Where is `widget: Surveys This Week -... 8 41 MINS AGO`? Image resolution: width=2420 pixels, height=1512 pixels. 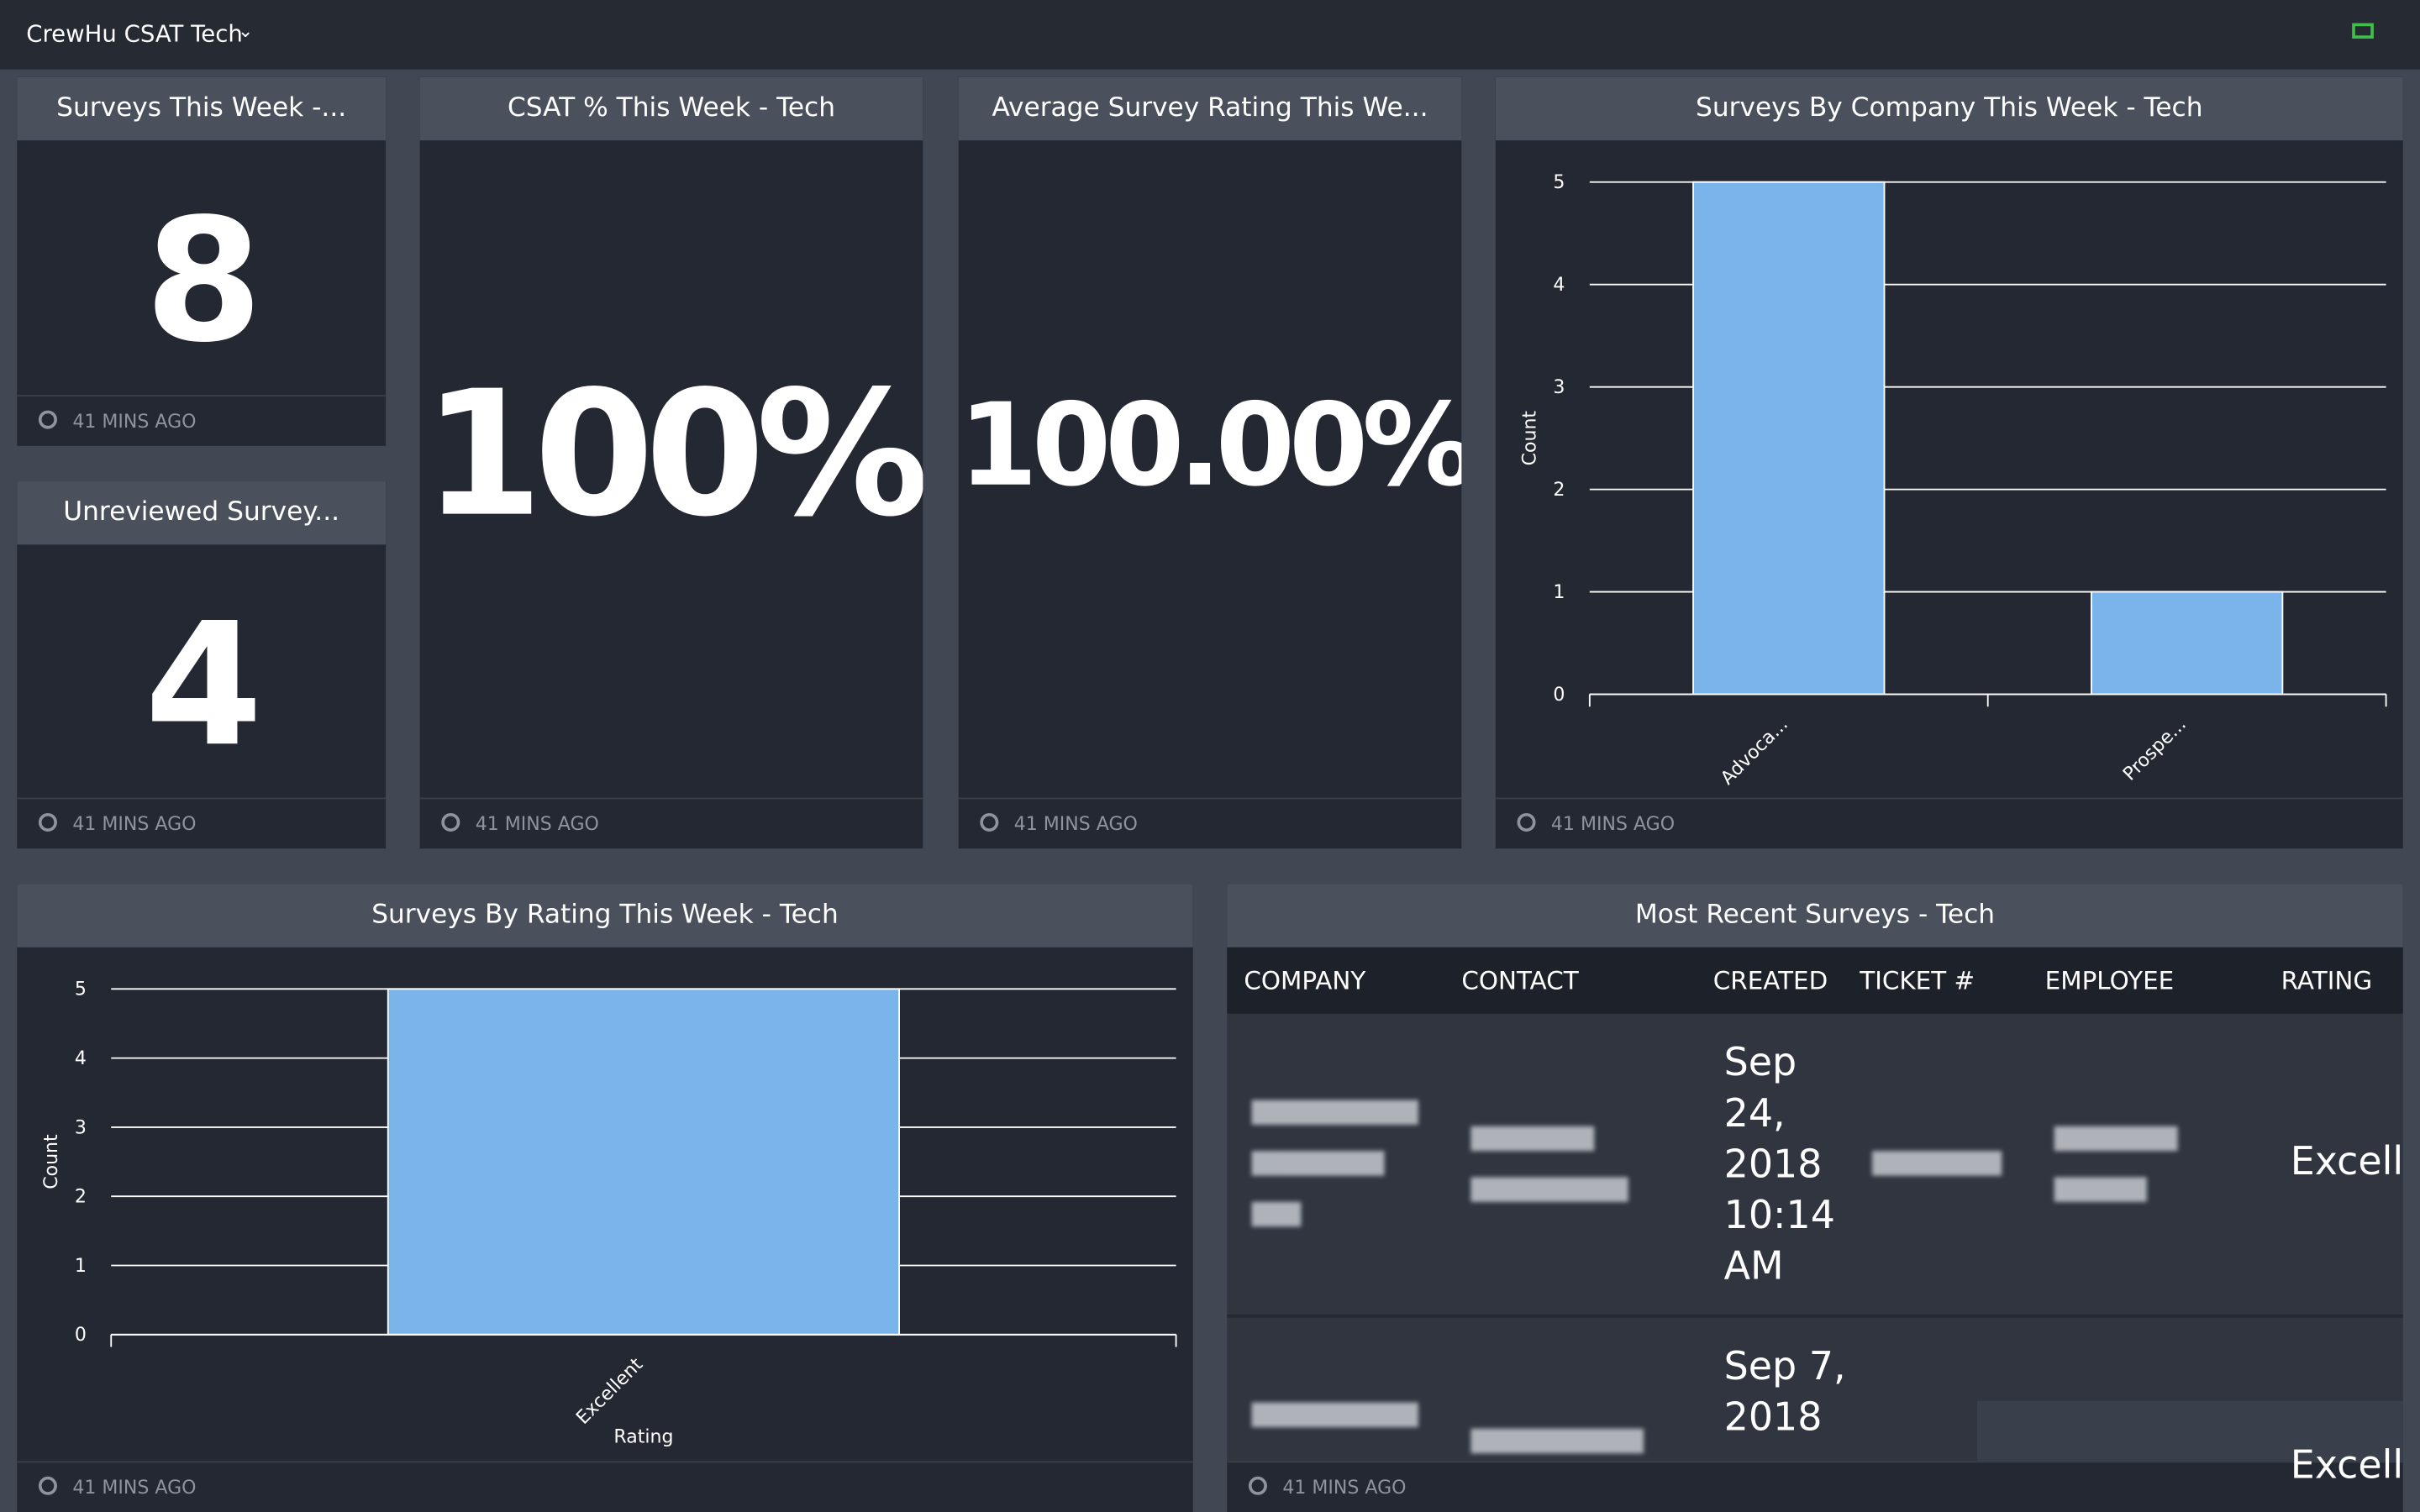 widget: Surveys This Week -... 8 41 MINS AGO is located at coordinates (202, 261).